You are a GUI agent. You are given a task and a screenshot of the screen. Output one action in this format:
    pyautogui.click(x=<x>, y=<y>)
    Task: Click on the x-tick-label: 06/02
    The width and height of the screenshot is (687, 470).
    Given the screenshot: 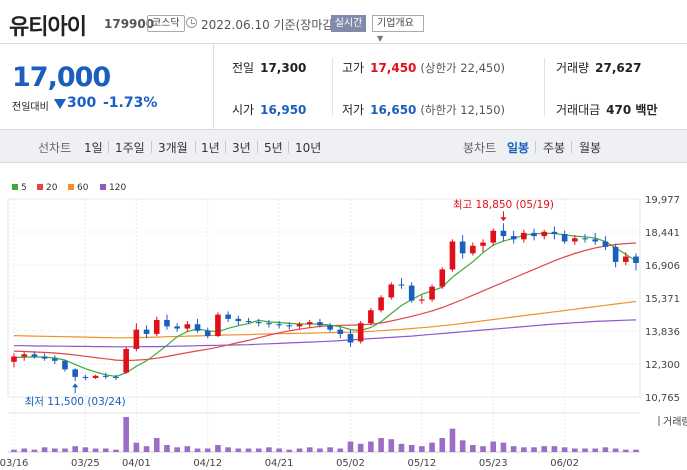 What is the action you would take?
    pyautogui.click(x=564, y=463)
    